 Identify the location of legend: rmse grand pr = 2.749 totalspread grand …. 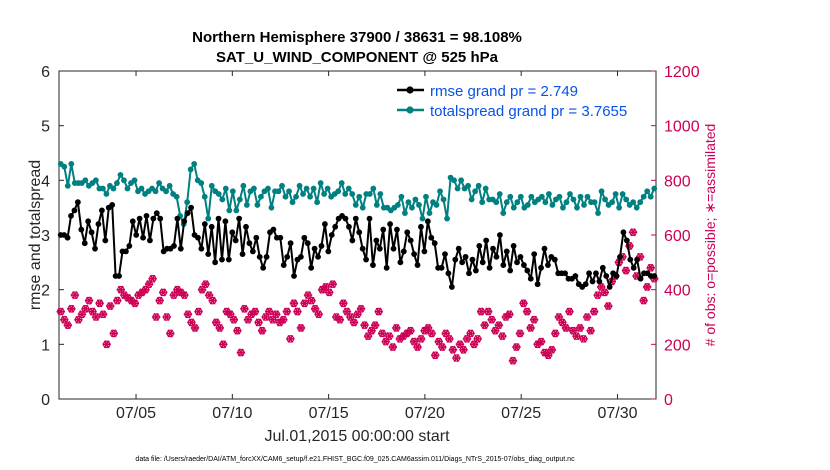
(524, 99).